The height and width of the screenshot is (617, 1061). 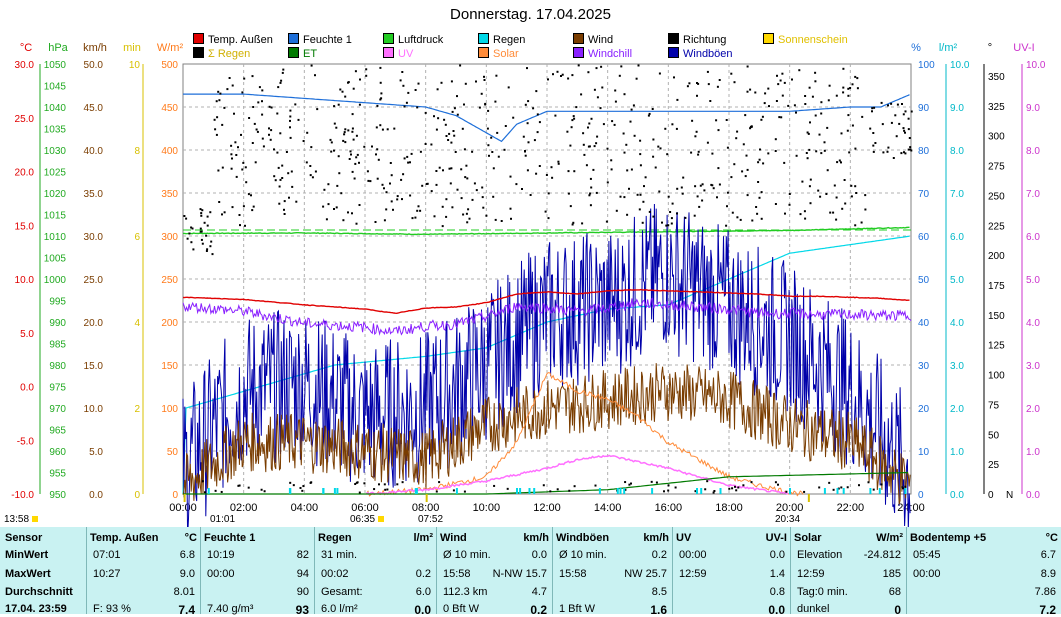 What do you see at coordinates (25, 173) in the screenshot?
I see `axis-tick-left: 20.0` at bounding box center [25, 173].